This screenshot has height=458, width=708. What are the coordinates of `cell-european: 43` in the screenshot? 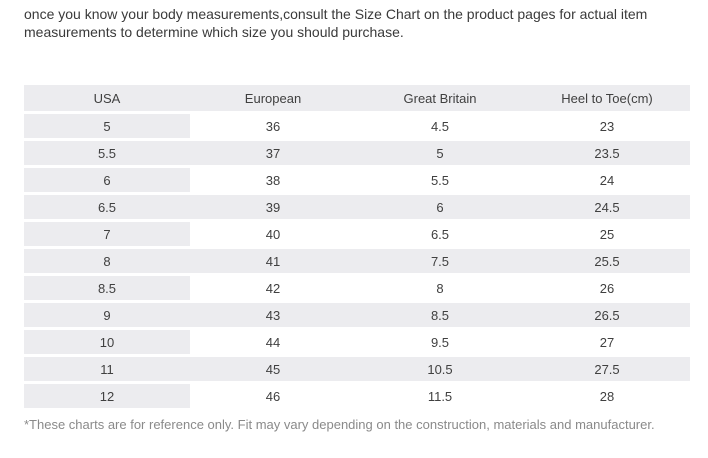 It's located at (273, 315).